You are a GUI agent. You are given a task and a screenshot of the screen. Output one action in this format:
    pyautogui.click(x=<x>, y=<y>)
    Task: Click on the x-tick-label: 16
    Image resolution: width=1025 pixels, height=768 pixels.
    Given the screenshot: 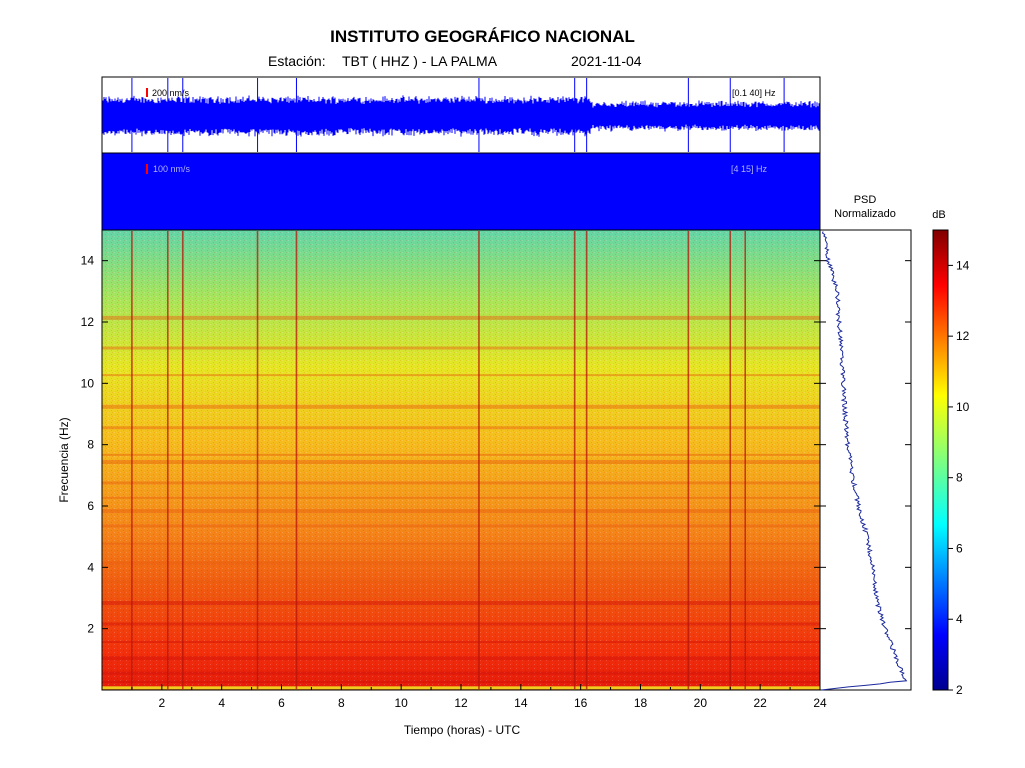 What is the action you would take?
    pyautogui.click(x=581, y=703)
    